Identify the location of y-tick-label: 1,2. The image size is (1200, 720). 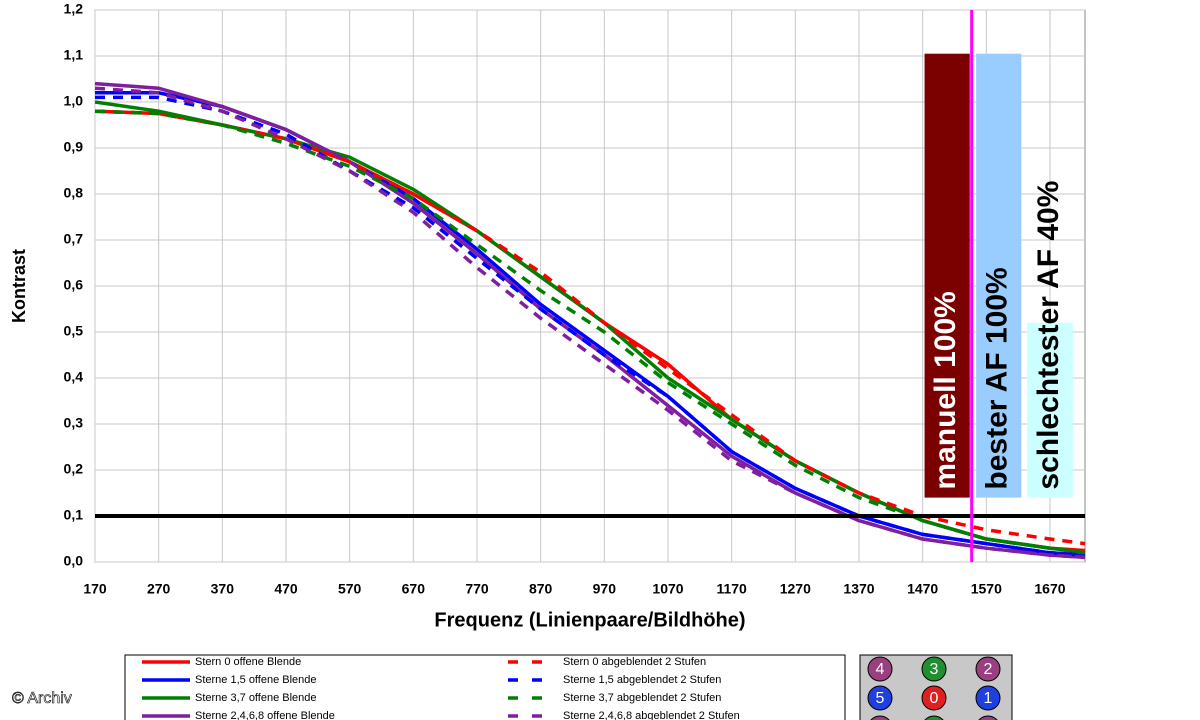
(74, 9).